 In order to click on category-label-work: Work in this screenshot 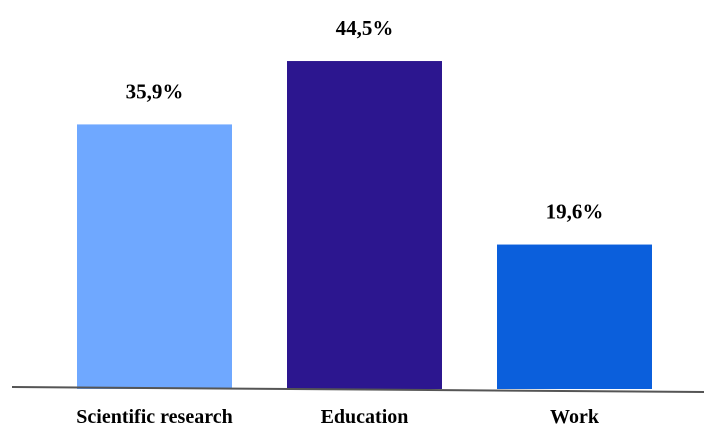, I will do `click(575, 417)`.